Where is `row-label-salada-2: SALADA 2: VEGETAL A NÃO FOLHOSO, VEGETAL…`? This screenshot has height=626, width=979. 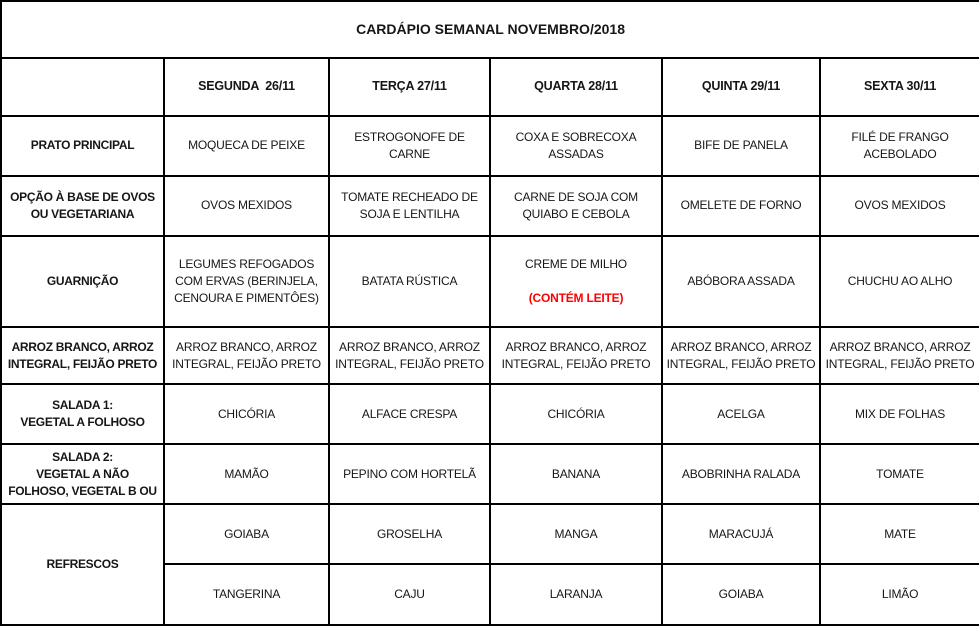
row-label-salada-2: SALADA 2: VEGETAL A NÃO FOLHOSO, VEGETAL… is located at coordinates (82, 474).